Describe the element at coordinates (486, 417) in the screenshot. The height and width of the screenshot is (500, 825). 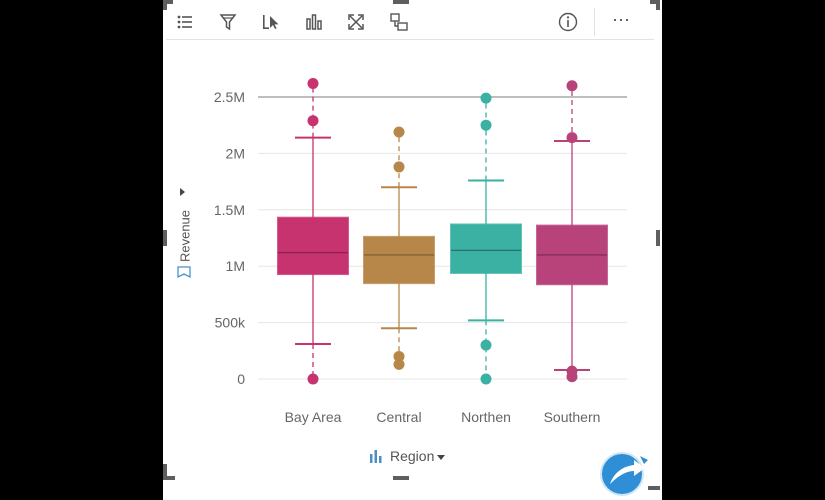
I see `x-tick-label: Northen` at that location.